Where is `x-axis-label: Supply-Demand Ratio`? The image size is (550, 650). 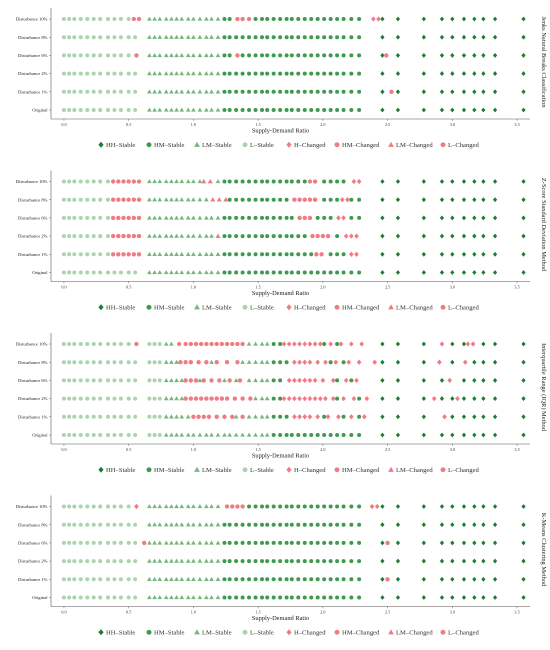
x-axis-label: Supply-Demand Ratio is located at coordinates (280, 618).